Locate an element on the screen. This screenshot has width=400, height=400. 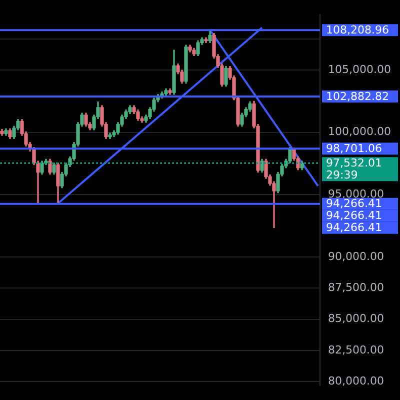
y-tick-label: 82,500.00 is located at coordinates (356, 349).